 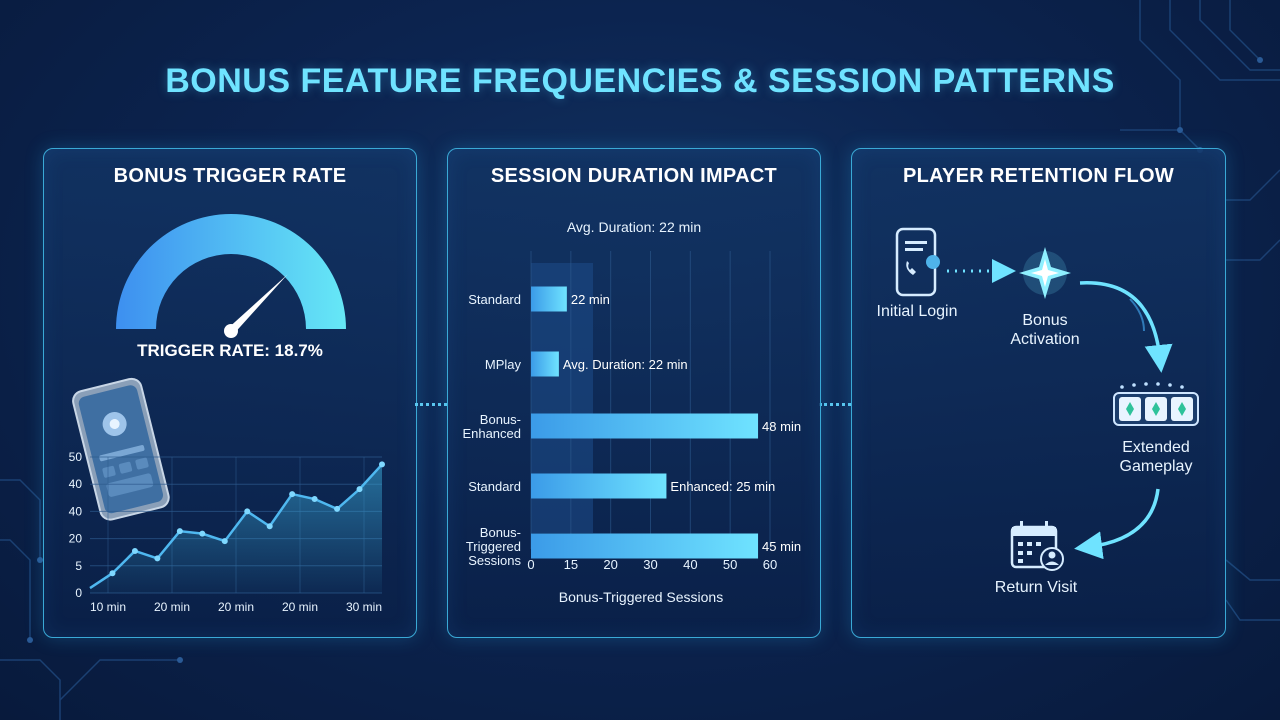 What do you see at coordinates (1037, 546) in the screenshot?
I see `calendar-user-icon` at bounding box center [1037, 546].